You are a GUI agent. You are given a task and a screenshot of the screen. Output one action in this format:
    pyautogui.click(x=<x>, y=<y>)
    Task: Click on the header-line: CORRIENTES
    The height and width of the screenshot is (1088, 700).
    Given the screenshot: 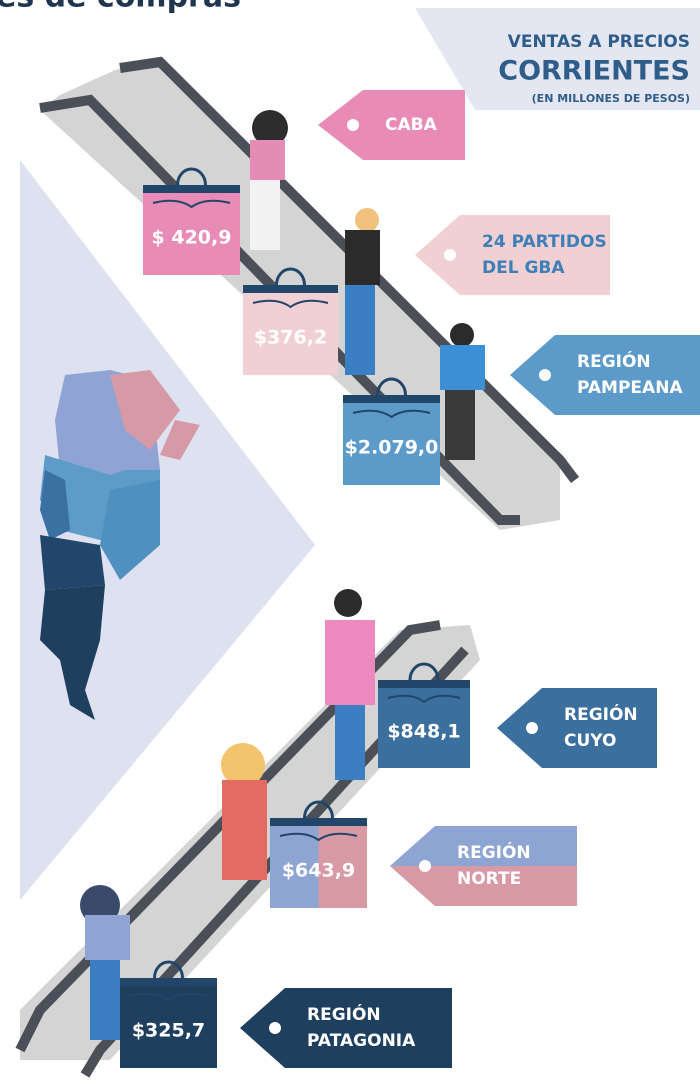 What is the action you would take?
    pyautogui.click(x=594, y=71)
    